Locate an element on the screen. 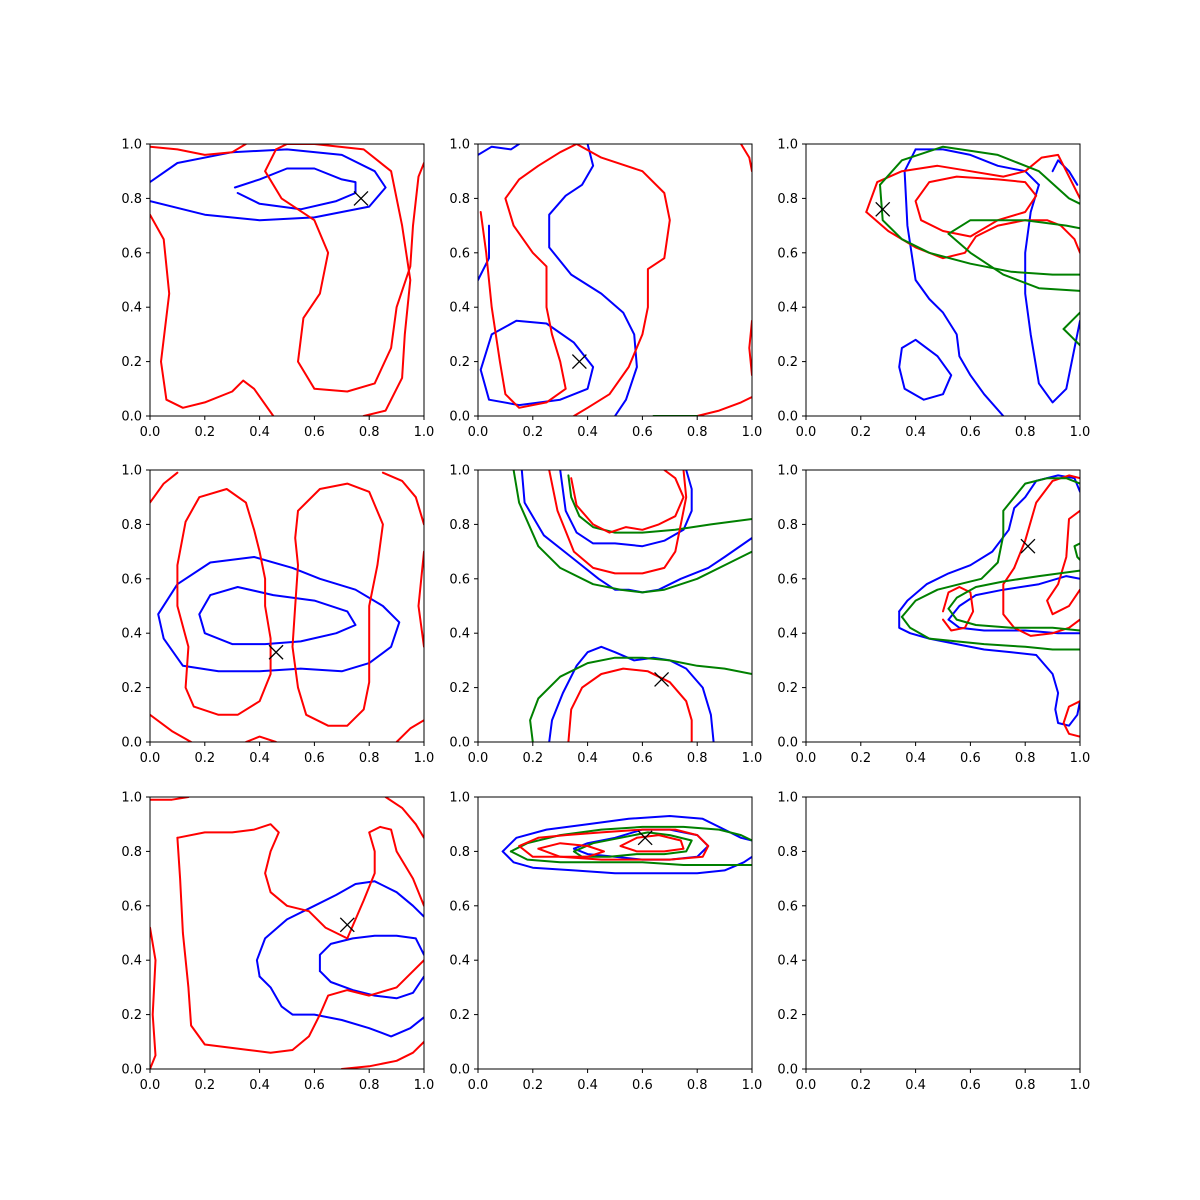 This screenshot has height=1200, width=1200. subplot-8: 0.0 0.2 0.4 0.6 0.8 1.0 0.0 0.2 0.4 0.6 0.8 1.0 is located at coordinates (605, 942).